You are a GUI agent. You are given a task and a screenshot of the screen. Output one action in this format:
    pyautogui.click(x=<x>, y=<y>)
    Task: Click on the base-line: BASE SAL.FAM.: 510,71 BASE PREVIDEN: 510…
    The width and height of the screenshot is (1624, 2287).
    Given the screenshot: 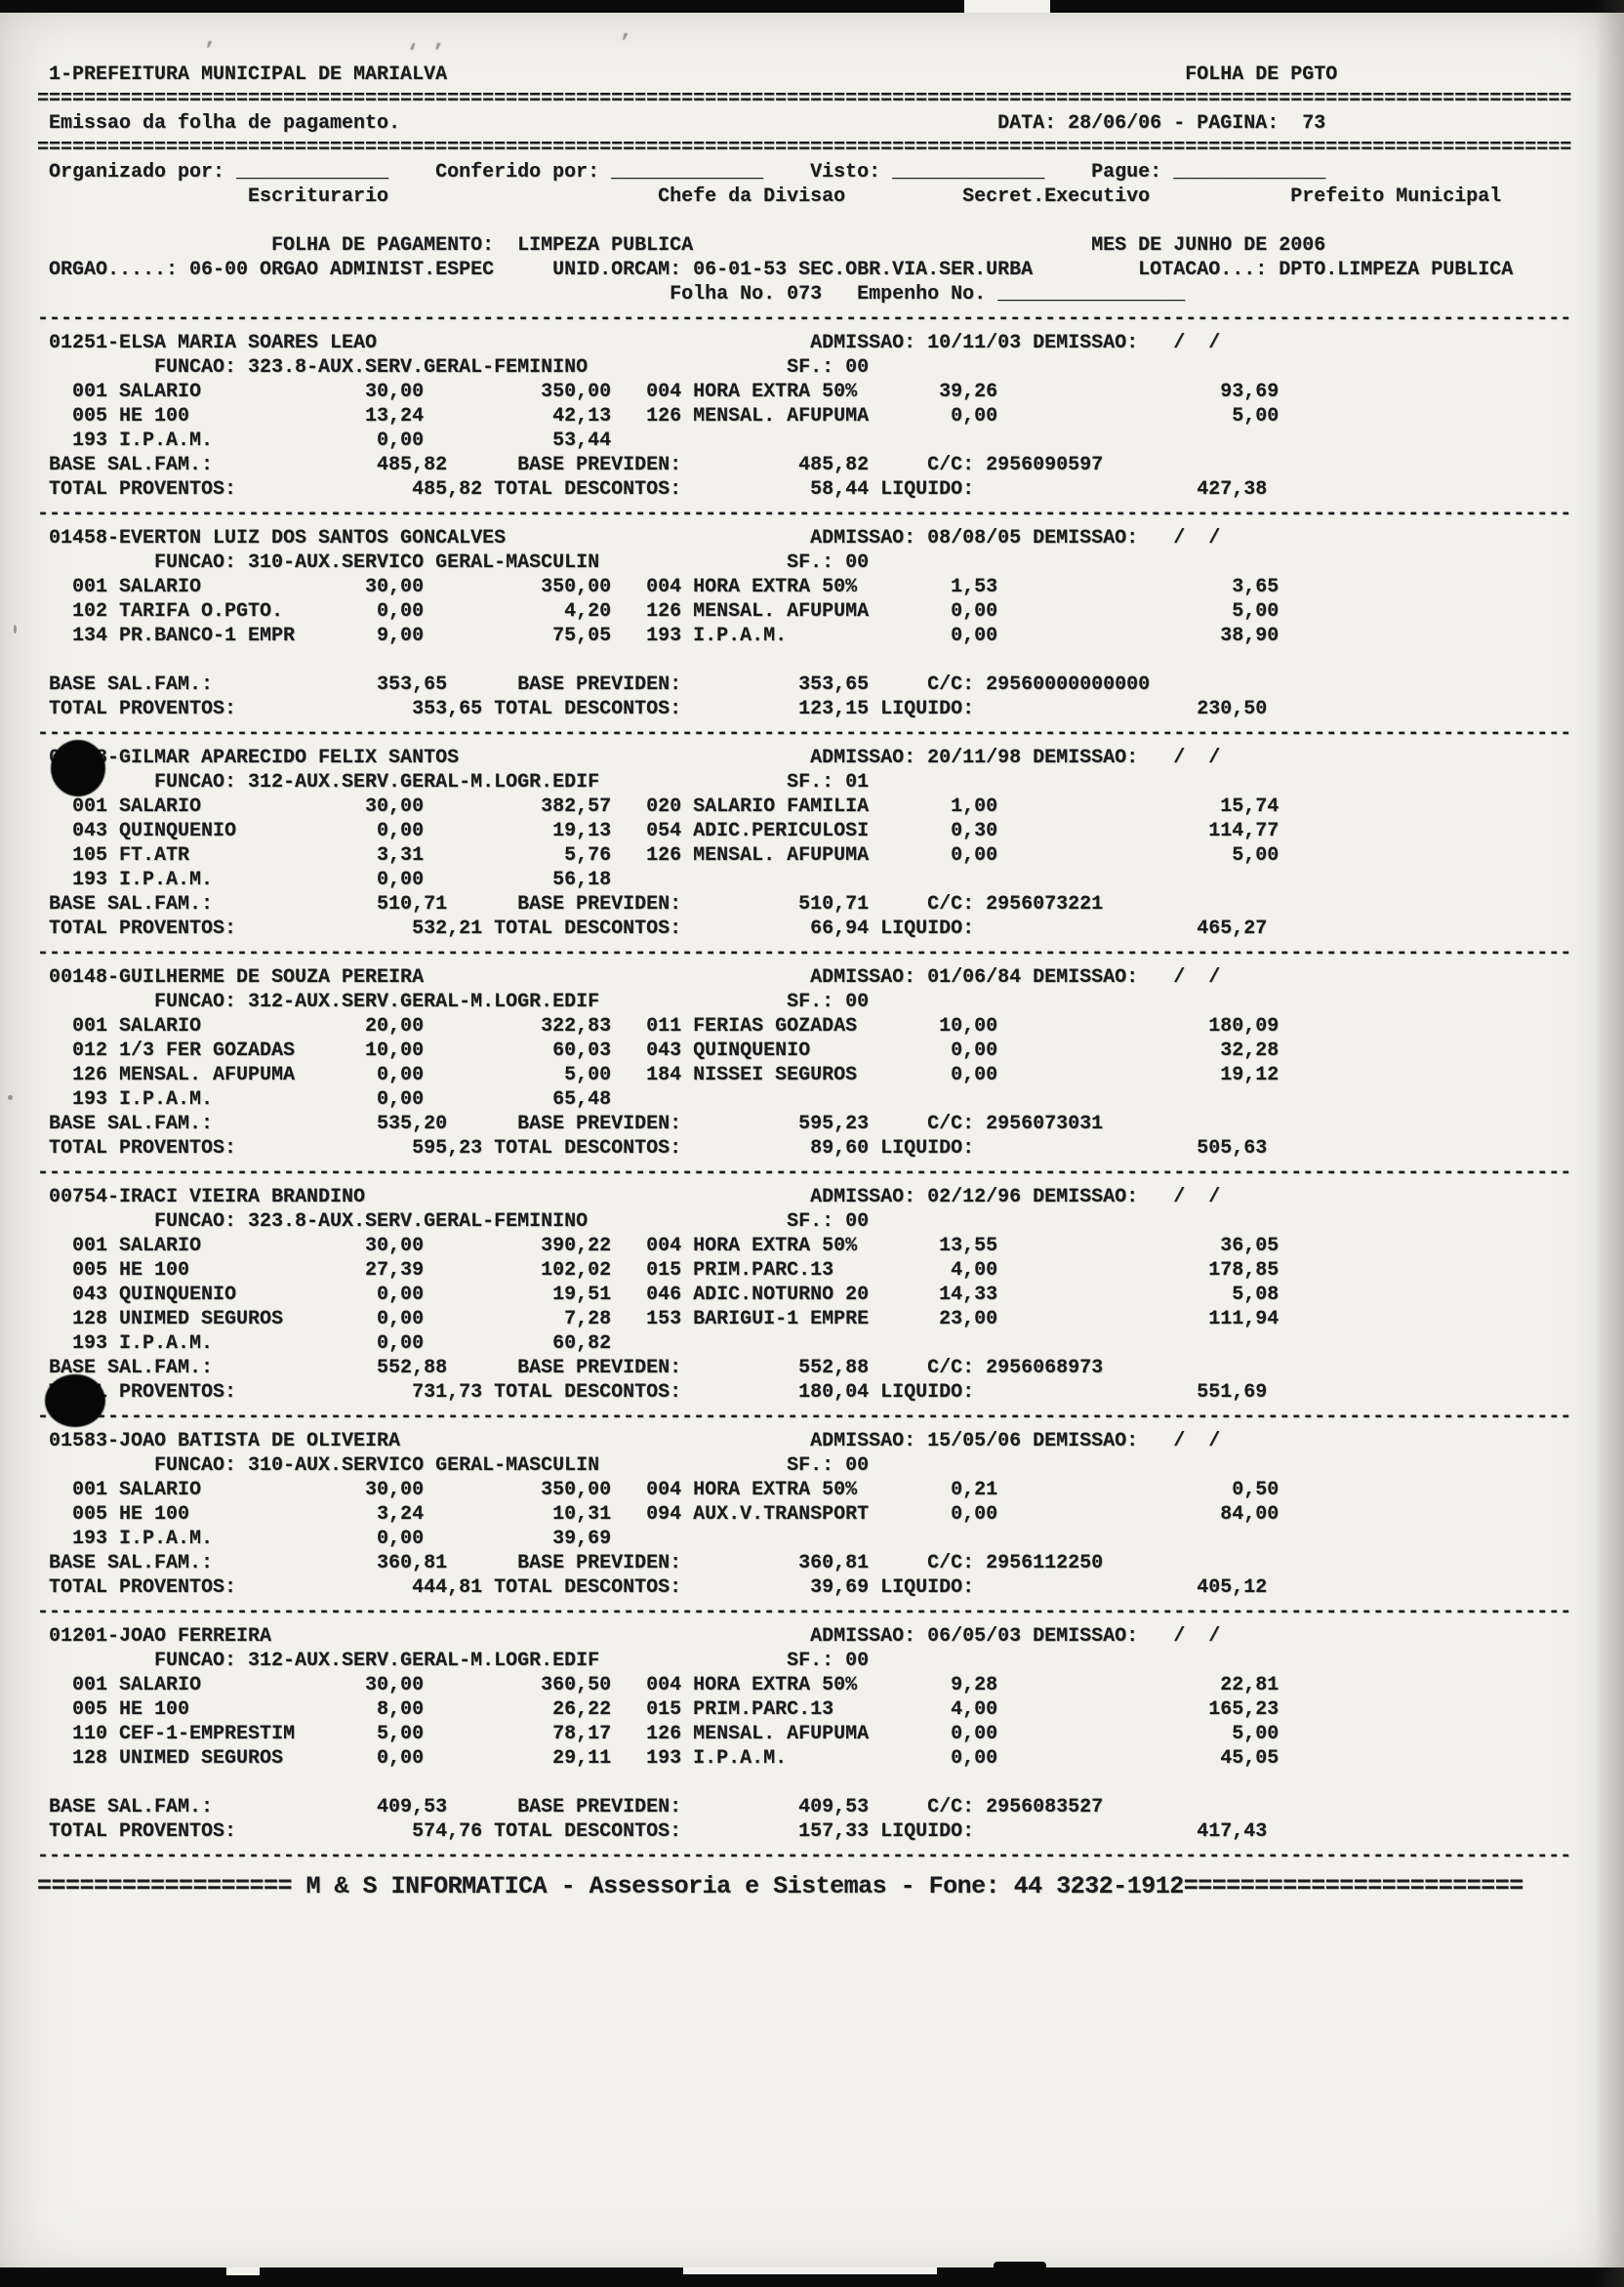 What is the action you would take?
    pyautogui.click(x=570, y=904)
    